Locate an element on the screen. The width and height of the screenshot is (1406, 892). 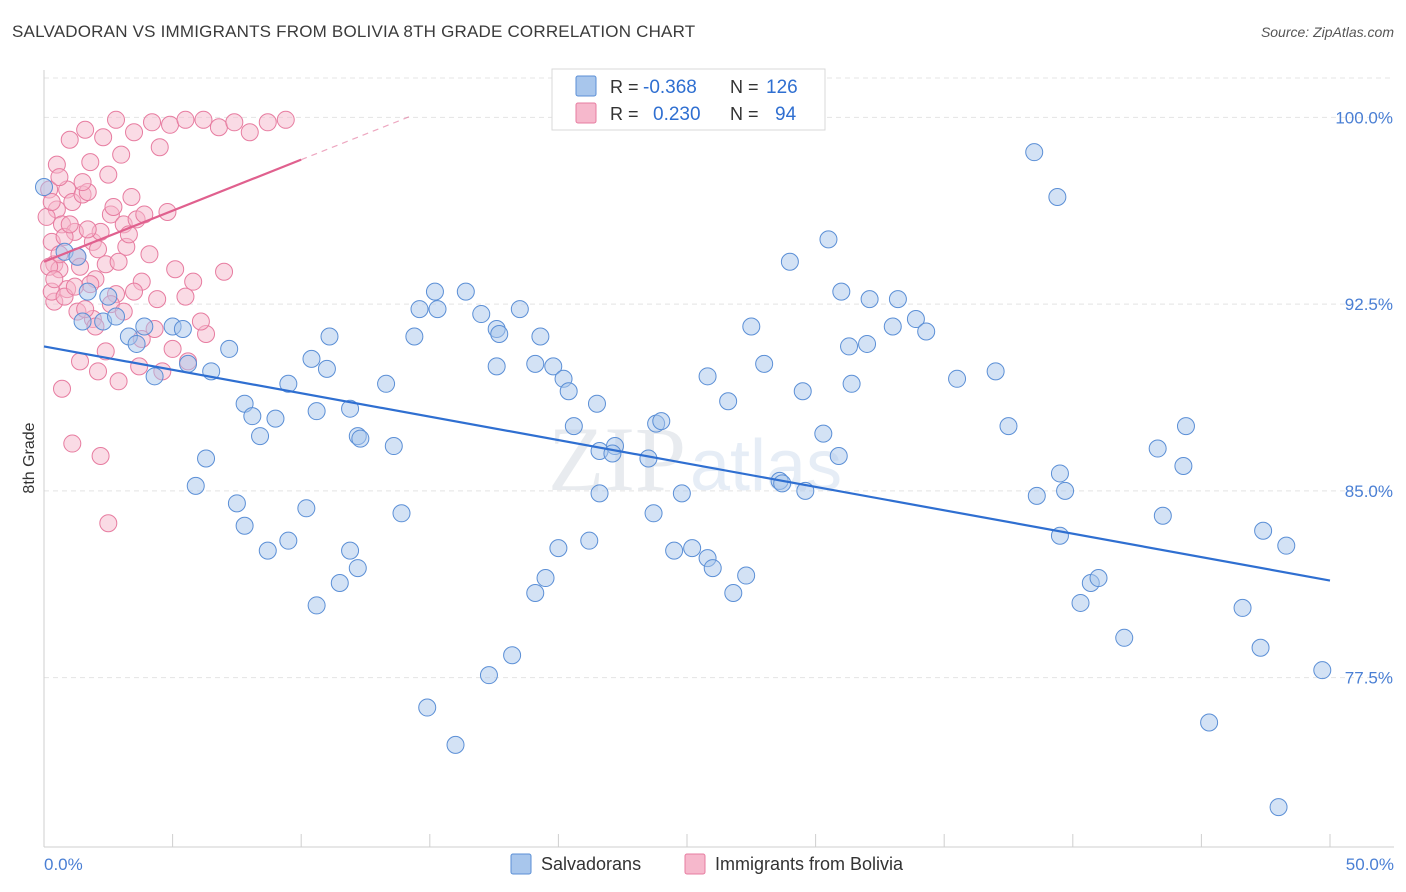
x-tick-label-min: 0.0% is located at coordinates (63, 864).